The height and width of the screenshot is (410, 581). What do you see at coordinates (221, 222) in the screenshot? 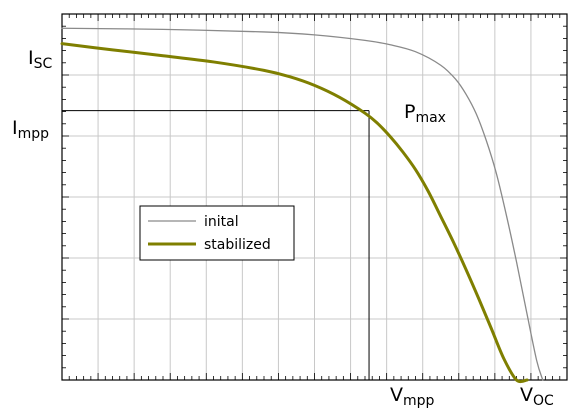
I see `legend-label-inital: inital` at bounding box center [221, 222].